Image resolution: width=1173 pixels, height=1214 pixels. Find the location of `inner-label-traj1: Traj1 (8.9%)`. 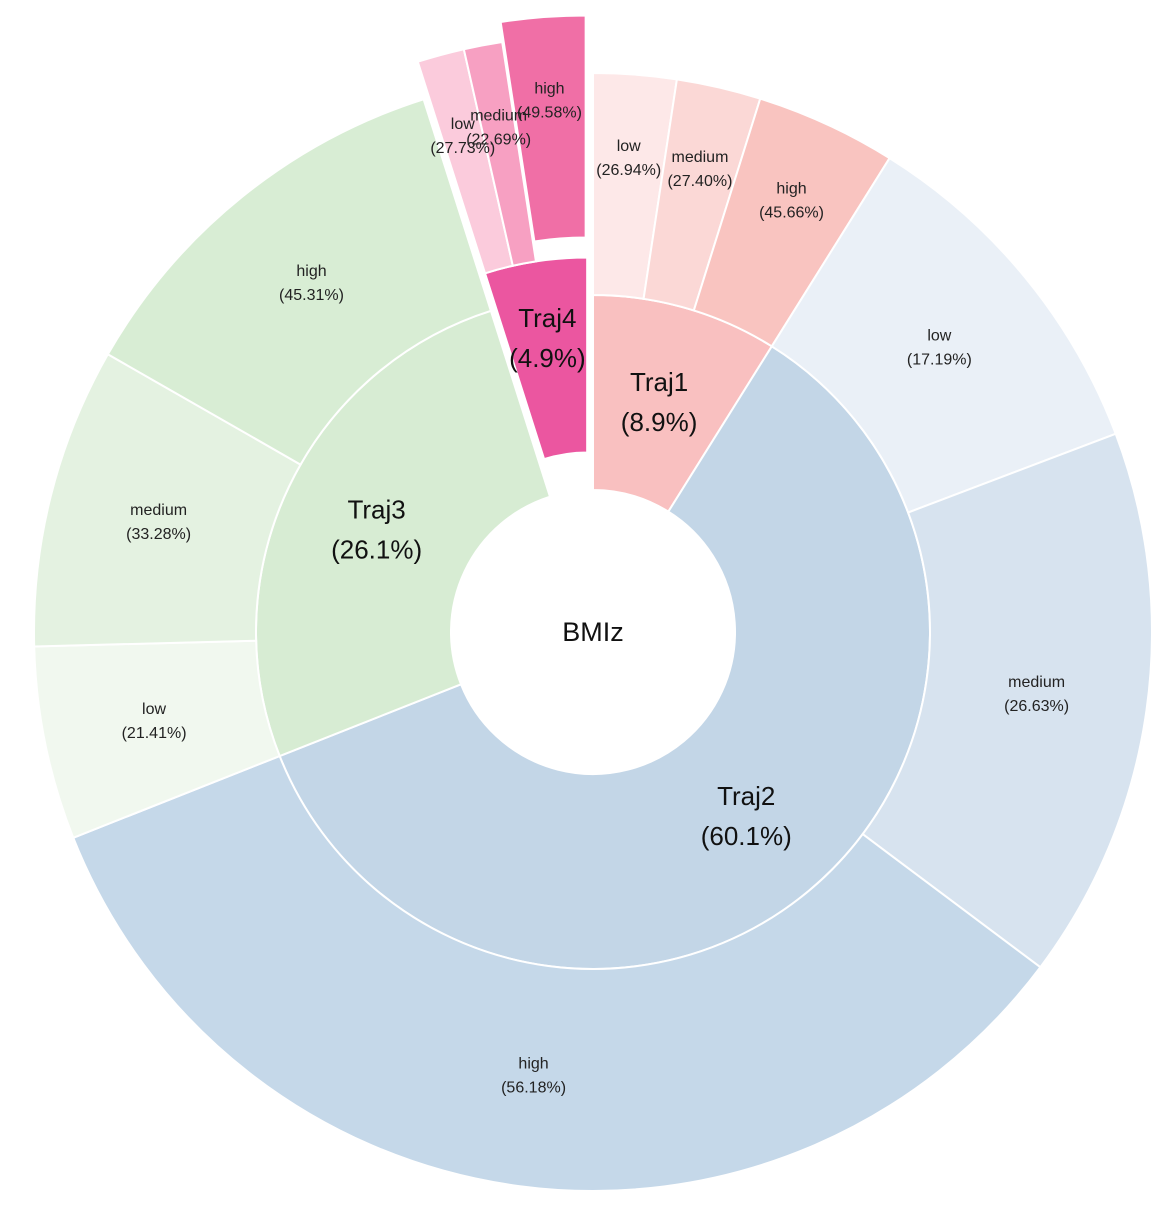

inner-label-traj1: Traj1 (8.9%) is located at coordinates (659, 402).